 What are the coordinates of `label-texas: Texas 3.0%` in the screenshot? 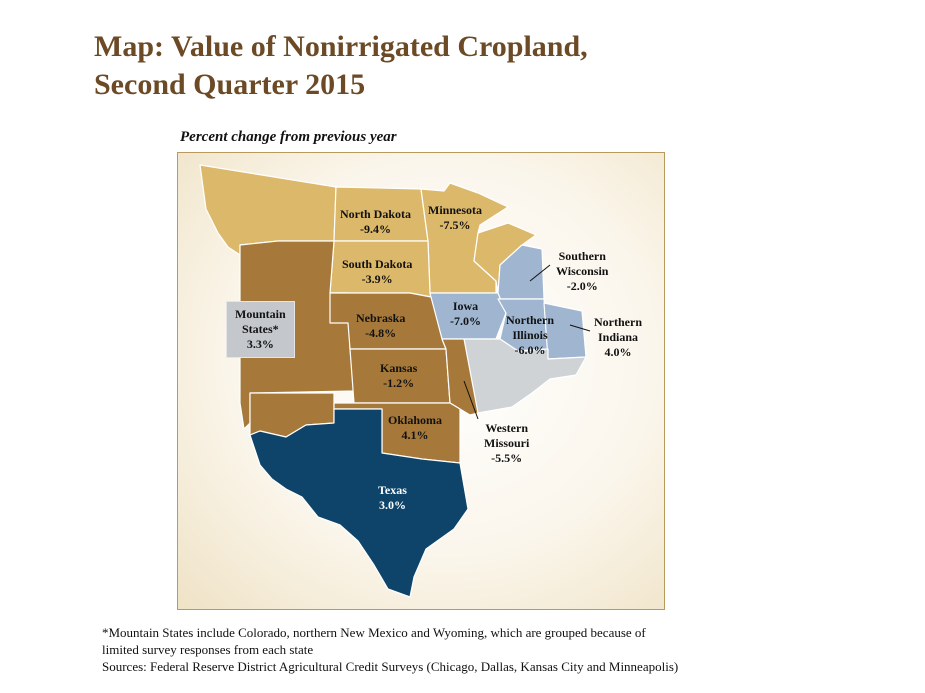 It's located at (392, 497).